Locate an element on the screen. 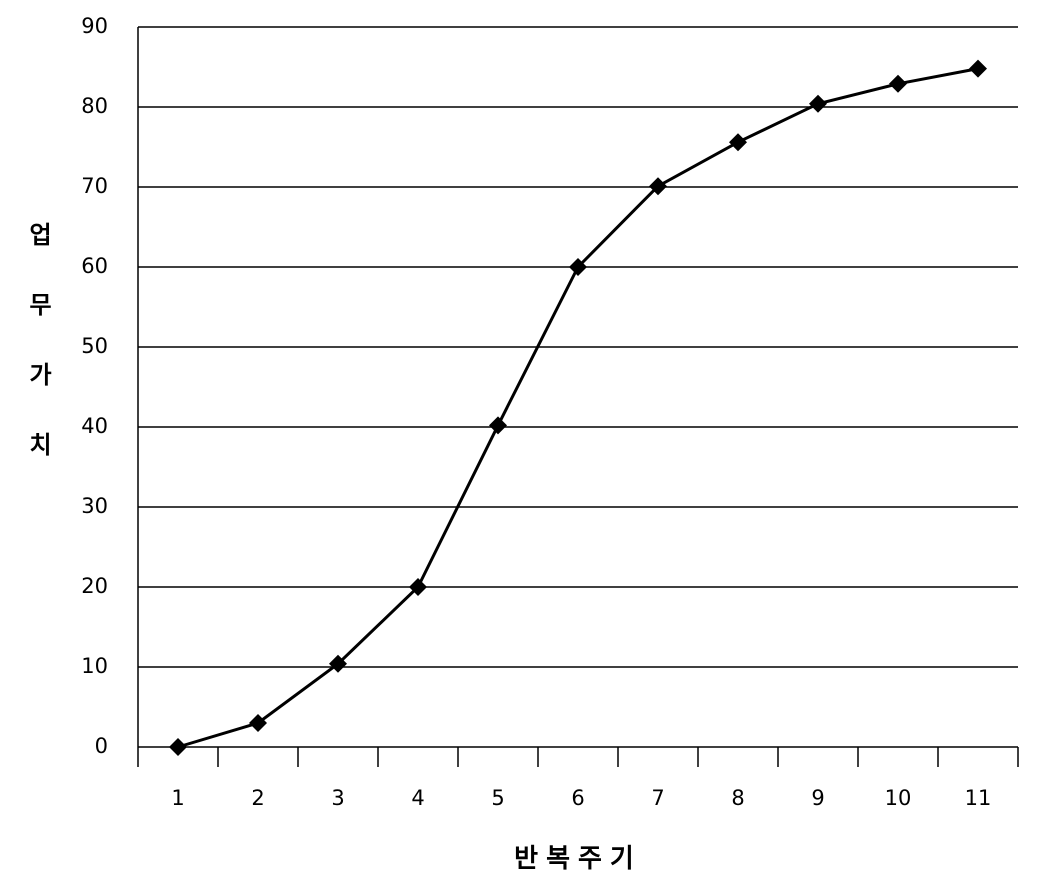 The width and height of the screenshot is (1044, 896). x-tick-label: 6 is located at coordinates (577, 798).